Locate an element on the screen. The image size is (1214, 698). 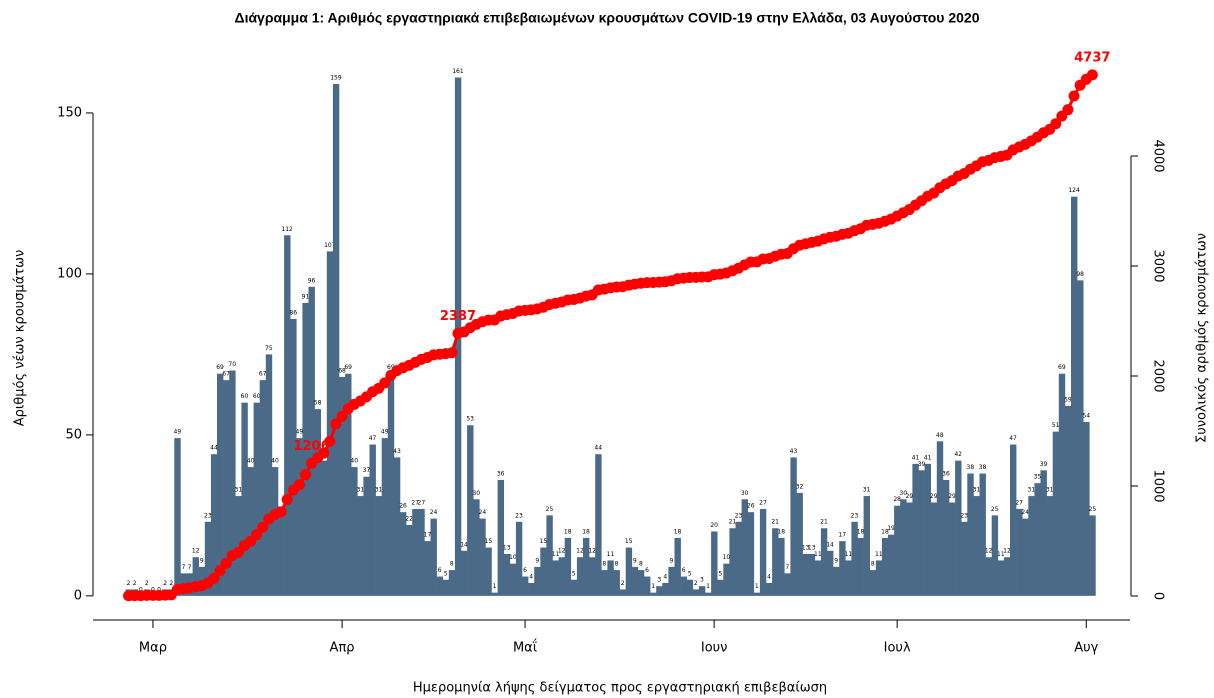
bar-label: 35 is located at coordinates (1038, 477).